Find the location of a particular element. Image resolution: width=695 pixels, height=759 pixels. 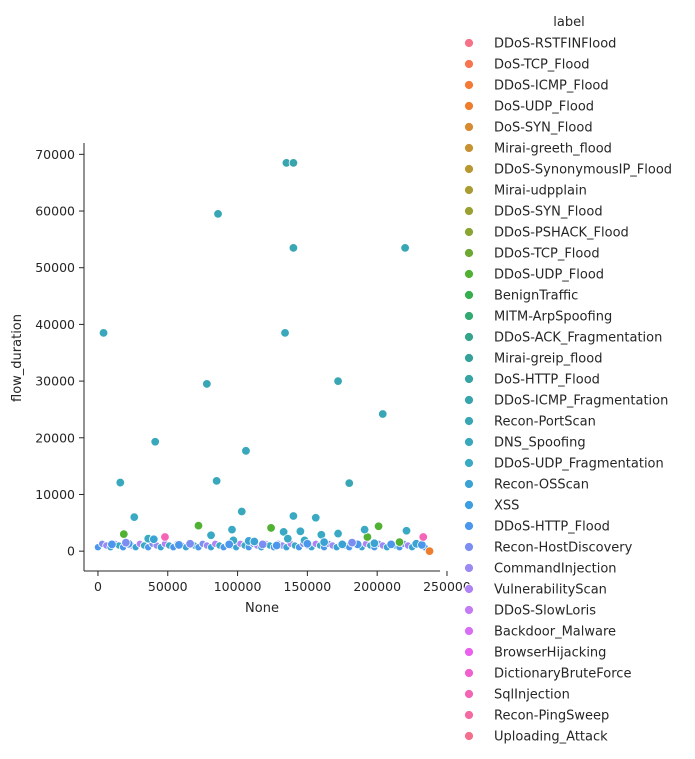

legend-item: CommandInjection is located at coordinates (540, 569).